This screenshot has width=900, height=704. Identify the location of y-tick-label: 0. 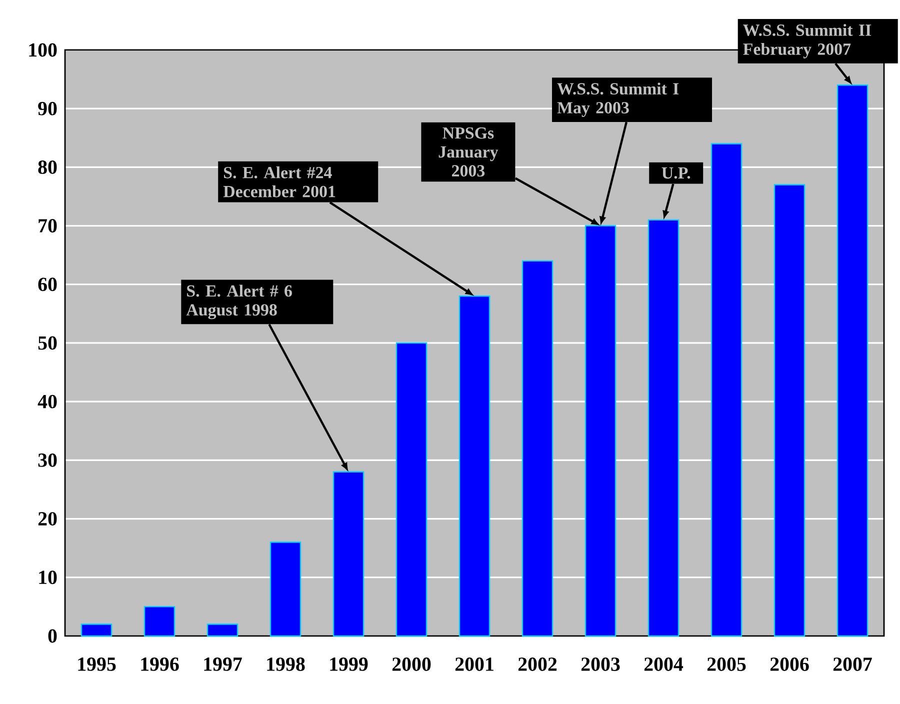
(52, 636).